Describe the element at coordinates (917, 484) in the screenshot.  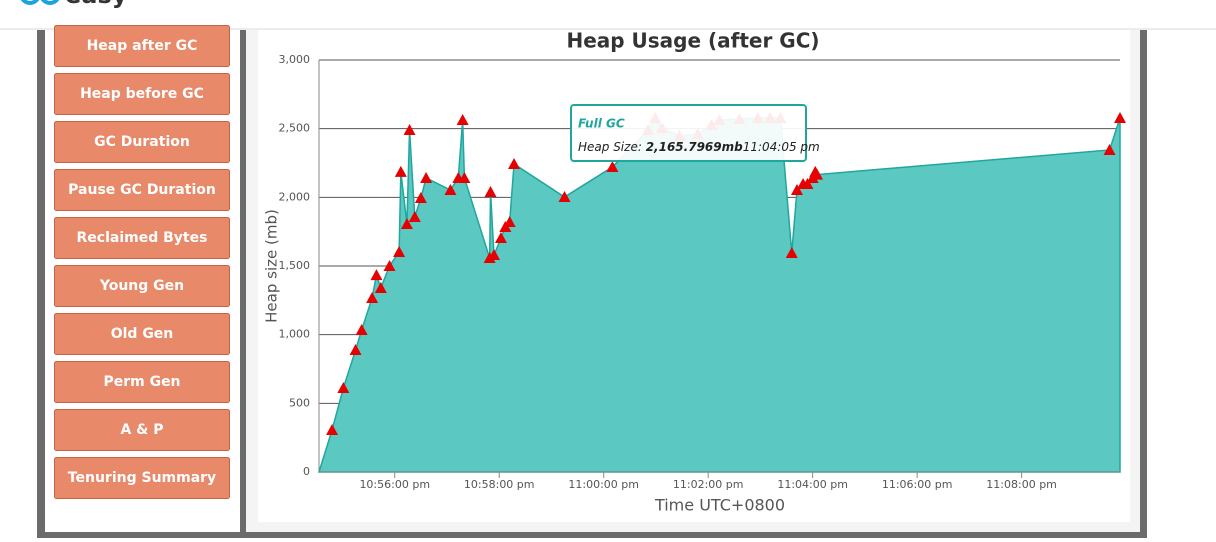
I see `x-tick-label: 11:06:00 pm` at that location.